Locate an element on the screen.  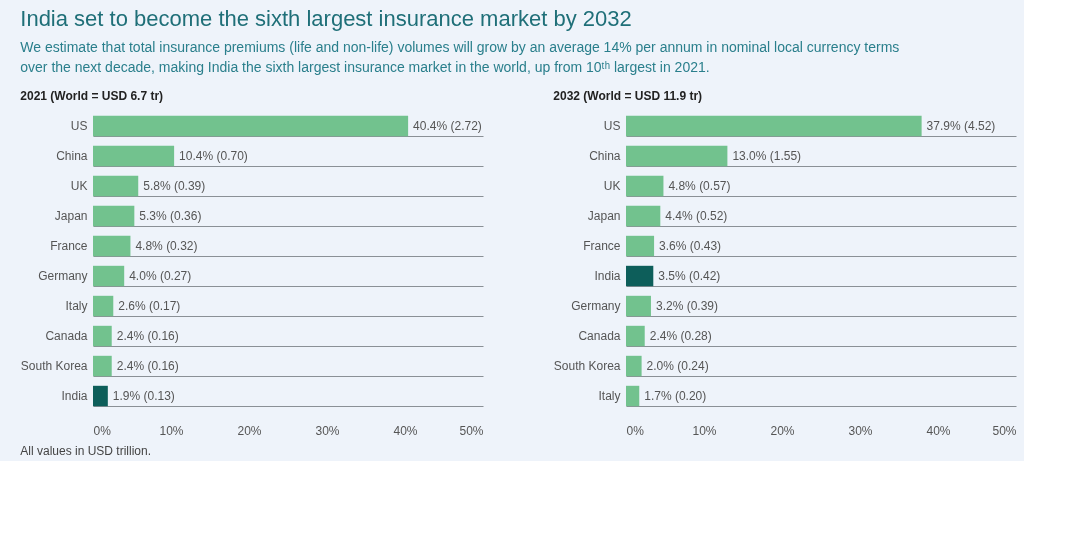
data-label: 37.9% (4.52) is located at coordinates (961, 126).